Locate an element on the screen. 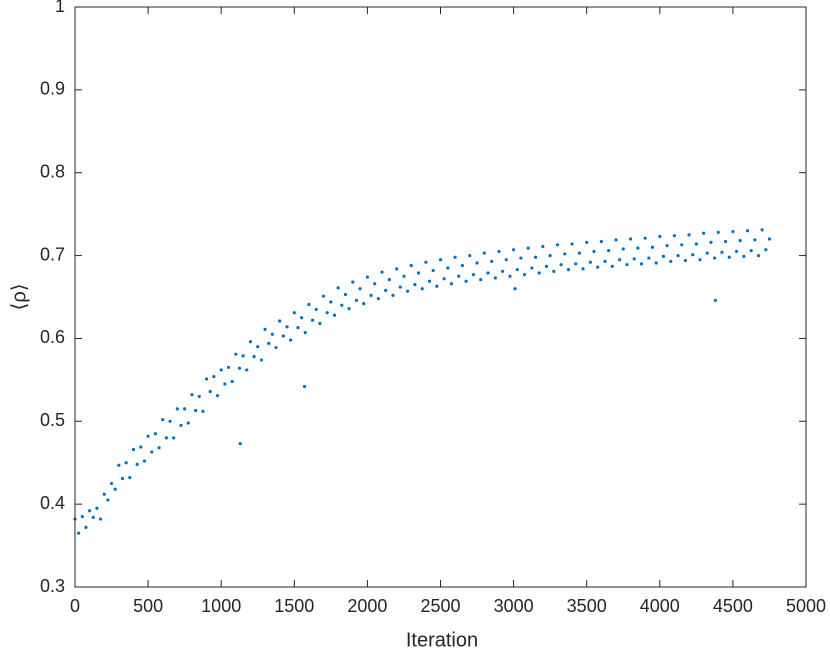 The image size is (830, 658). x-tick-label: 5000 is located at coordinates (806, 606).